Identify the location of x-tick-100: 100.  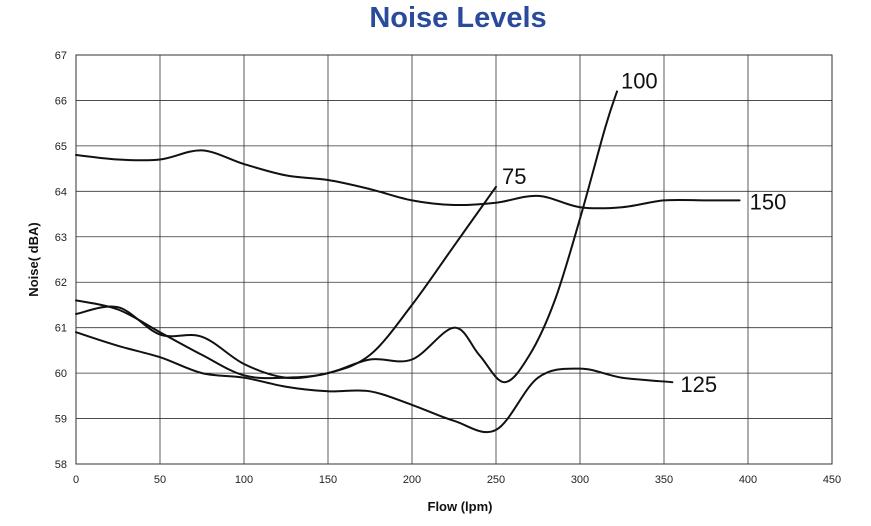
(244, 480).